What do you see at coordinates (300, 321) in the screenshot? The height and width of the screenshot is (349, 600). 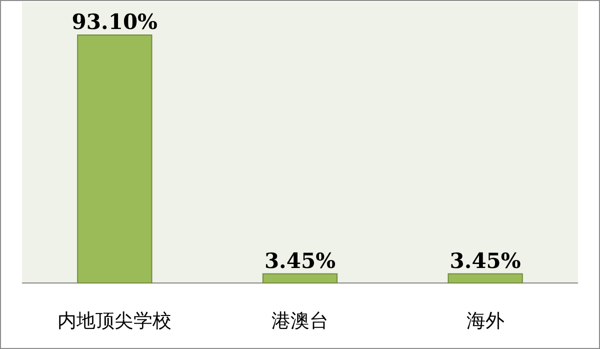 I see `x-tick-label: 港澳台` at bounding box center [300, 321].